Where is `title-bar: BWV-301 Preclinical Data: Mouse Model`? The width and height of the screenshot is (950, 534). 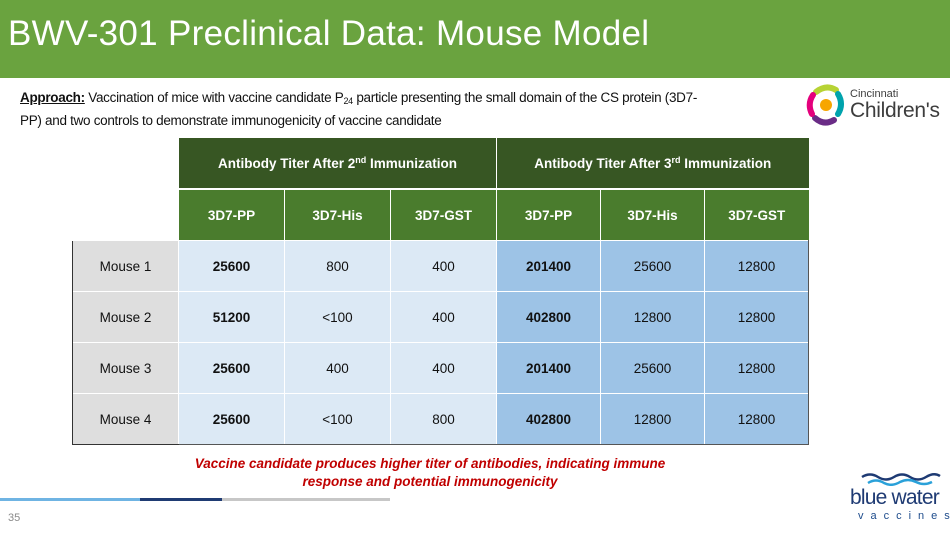 title-bar: BWV-301 Preclinical Data: Mouse Model is located at coordinates (475, 39).